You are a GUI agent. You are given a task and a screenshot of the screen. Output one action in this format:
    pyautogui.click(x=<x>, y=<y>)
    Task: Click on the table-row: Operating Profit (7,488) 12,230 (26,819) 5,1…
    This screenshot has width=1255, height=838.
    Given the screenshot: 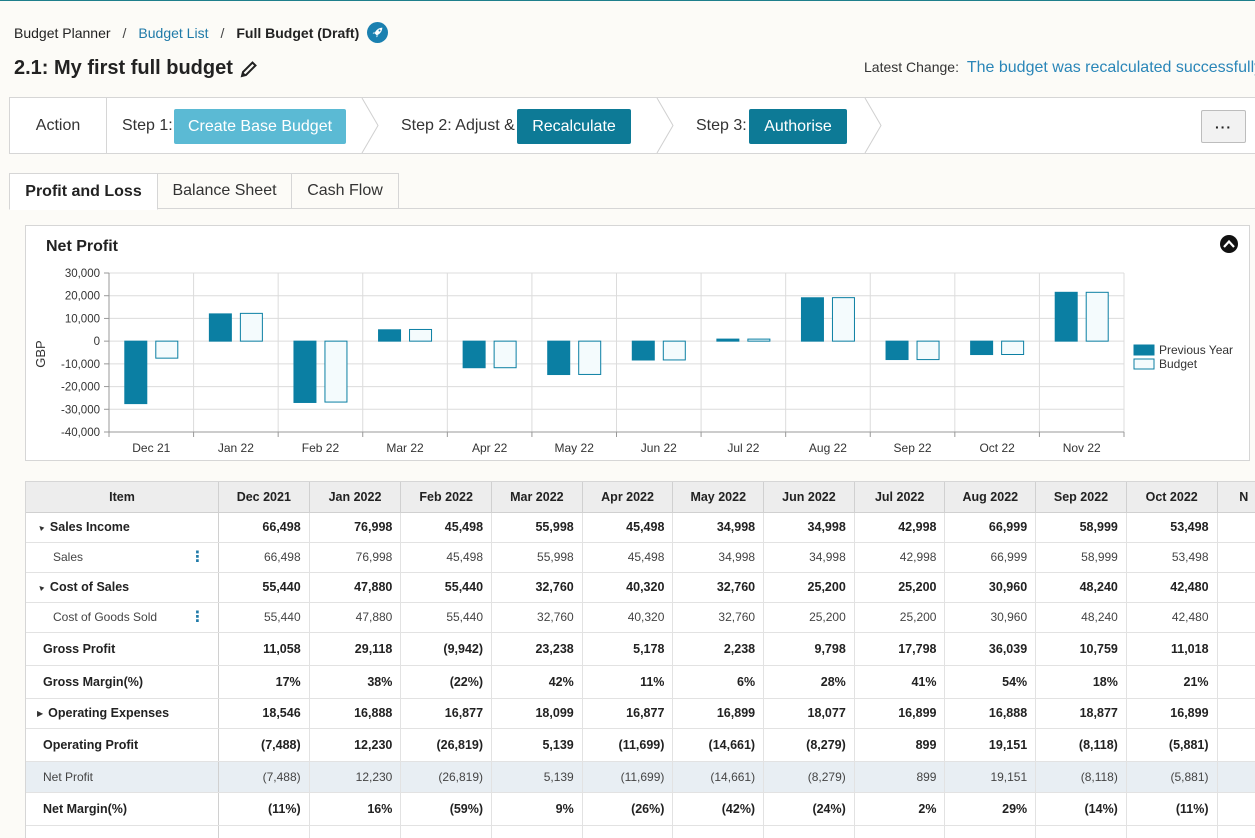 What is the action you would take?
    pyautogui.click(x=640, y=745)
    